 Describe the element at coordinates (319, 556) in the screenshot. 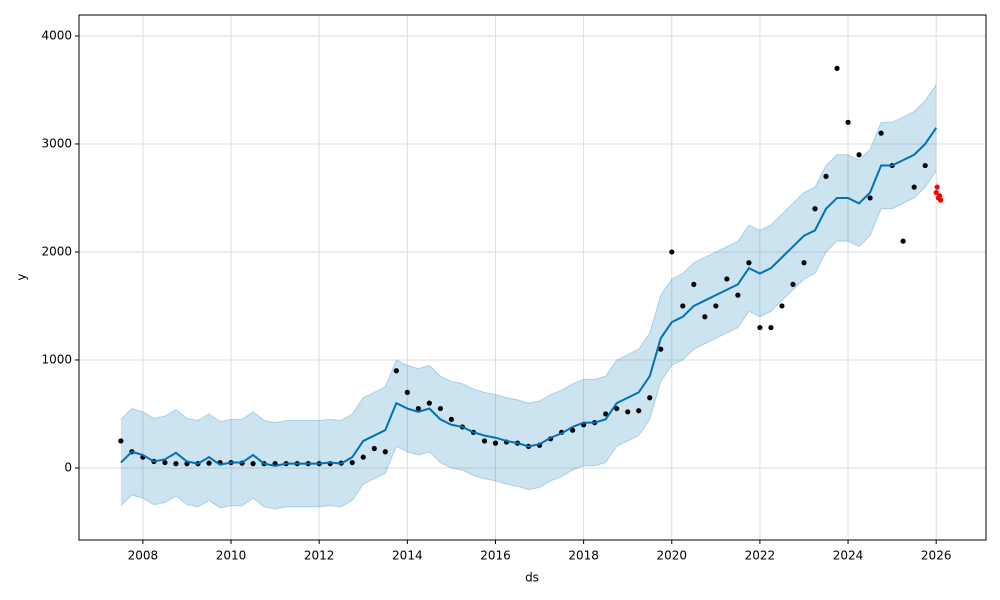

I see `x-tick-label: 2012` at that location.